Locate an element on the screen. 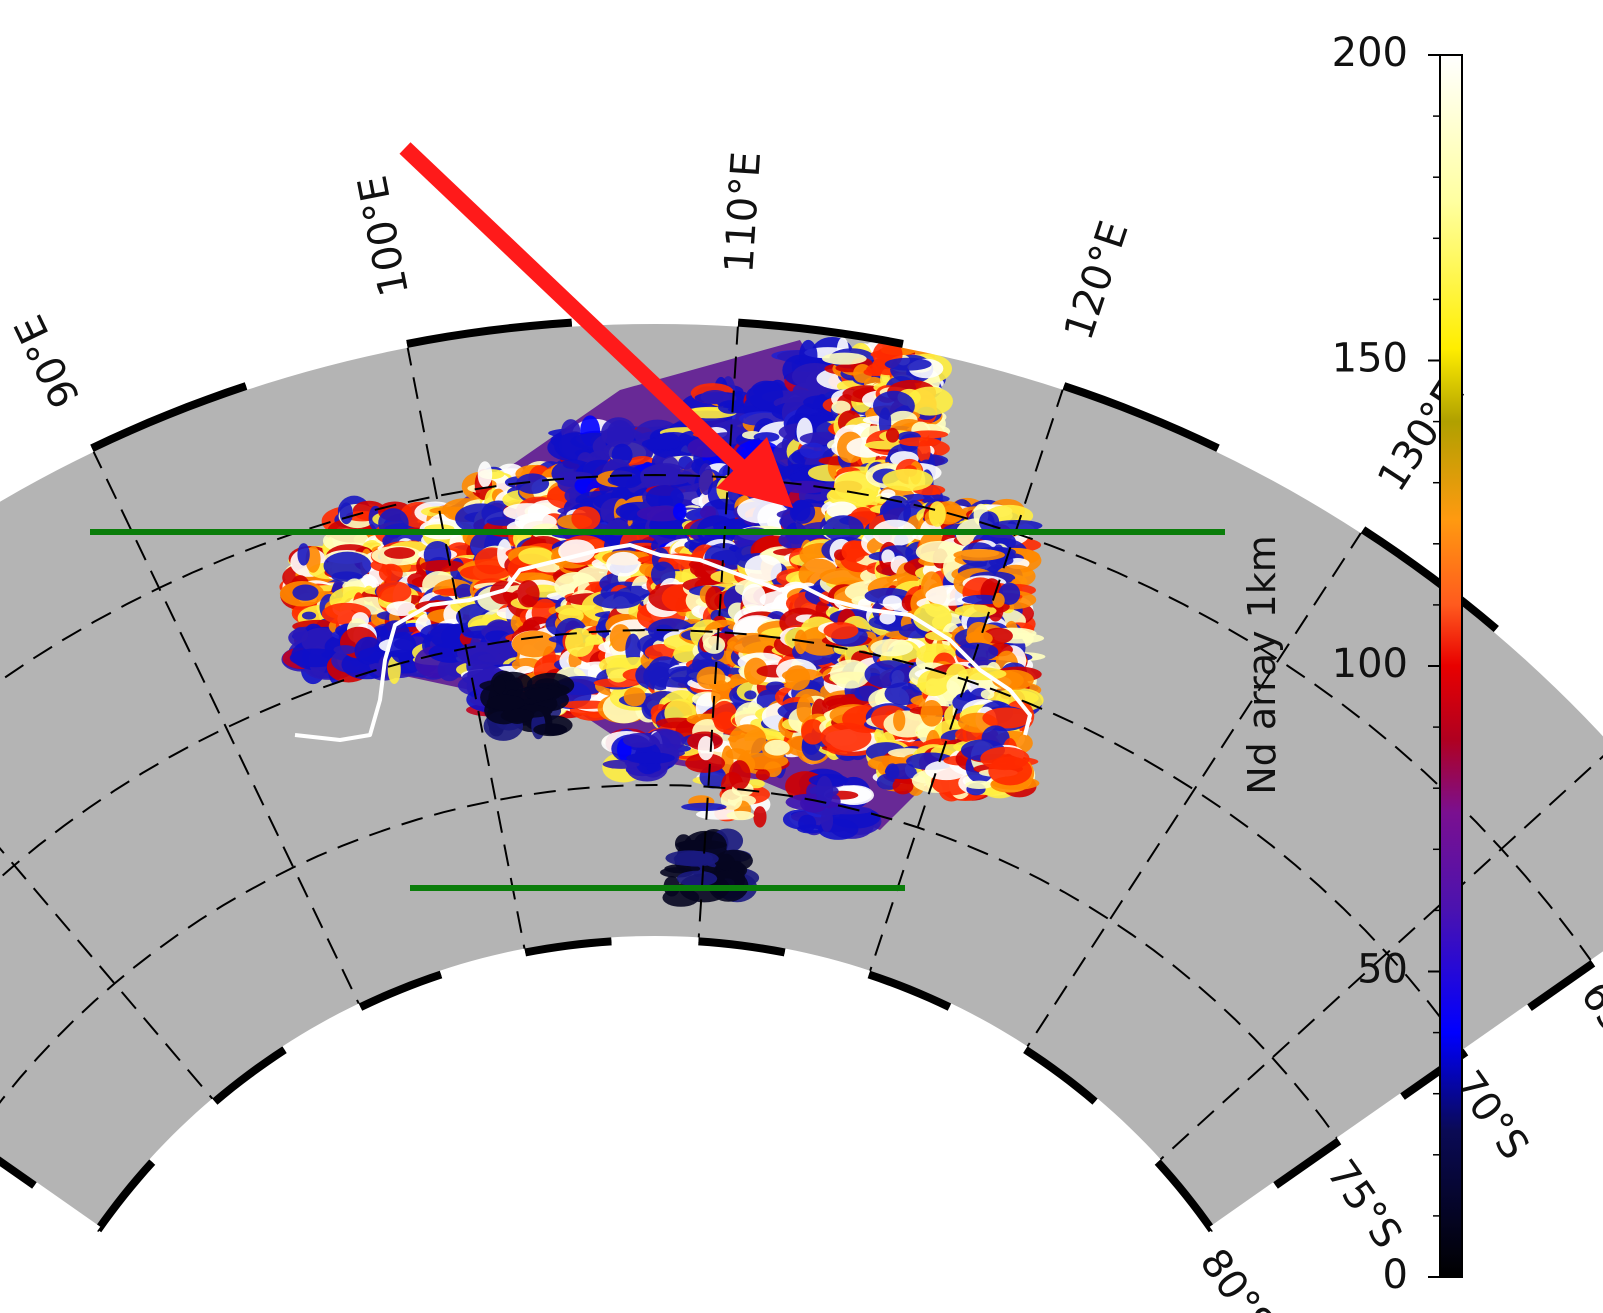 This screenshot has height=1313, width=1603. latitude-label: 65°S is located at coordinates (1587, 1026).